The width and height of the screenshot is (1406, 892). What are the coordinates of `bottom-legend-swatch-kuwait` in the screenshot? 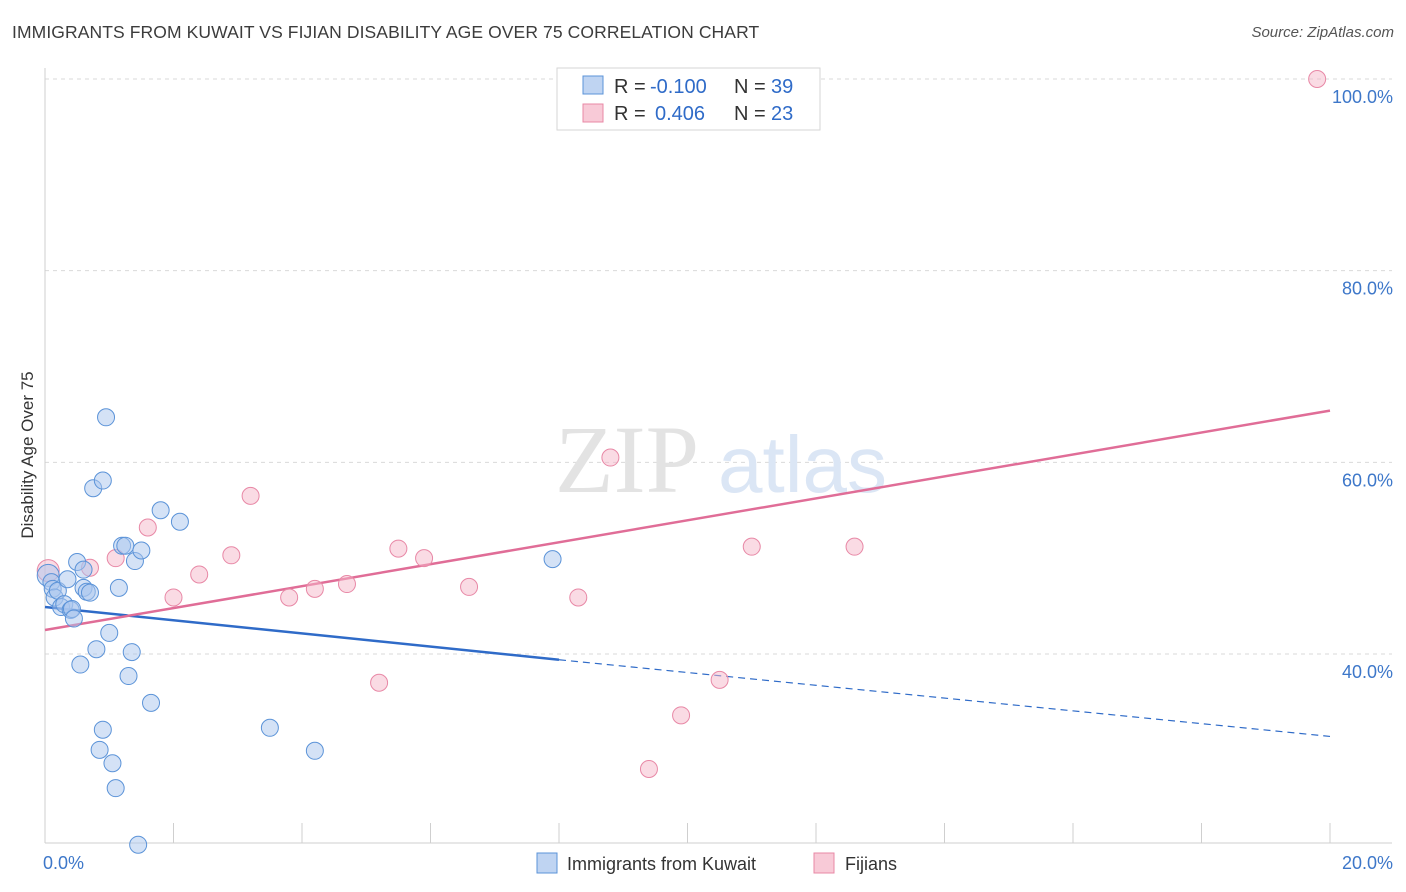 It's located at (547, 863).